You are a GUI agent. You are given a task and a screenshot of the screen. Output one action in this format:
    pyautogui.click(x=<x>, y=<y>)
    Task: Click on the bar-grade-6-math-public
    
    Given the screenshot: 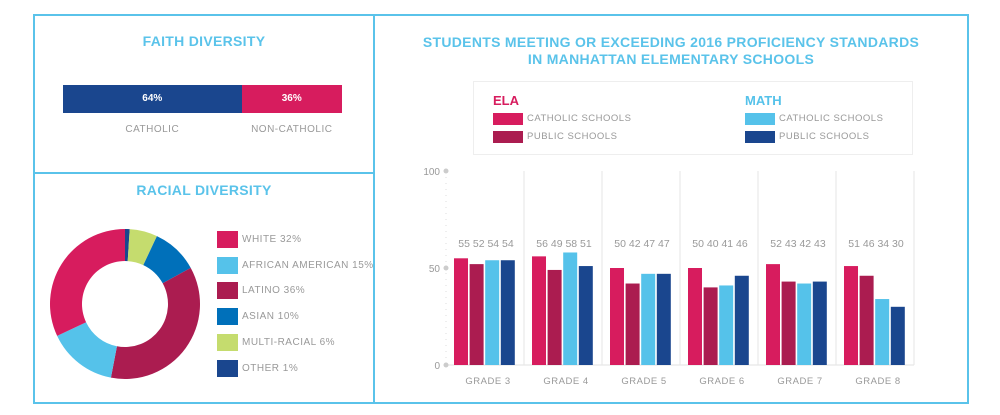 What is the action you would take?
    pyautogui.click(x=741, y=320)
    